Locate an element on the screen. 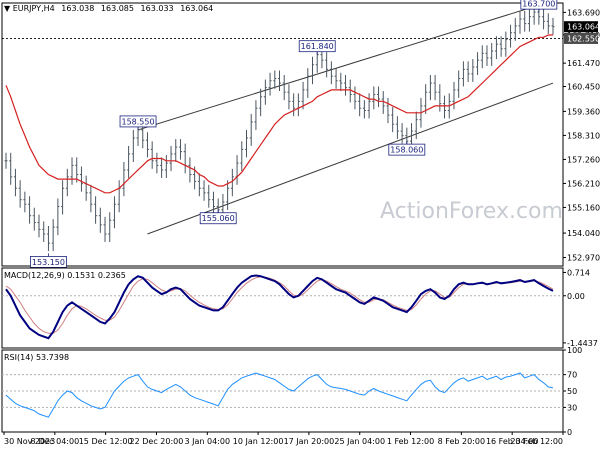 This screenshot has height=450, width=600. x-tick-label: 8 Dec 04:00 is located at coordinates (54, 441).